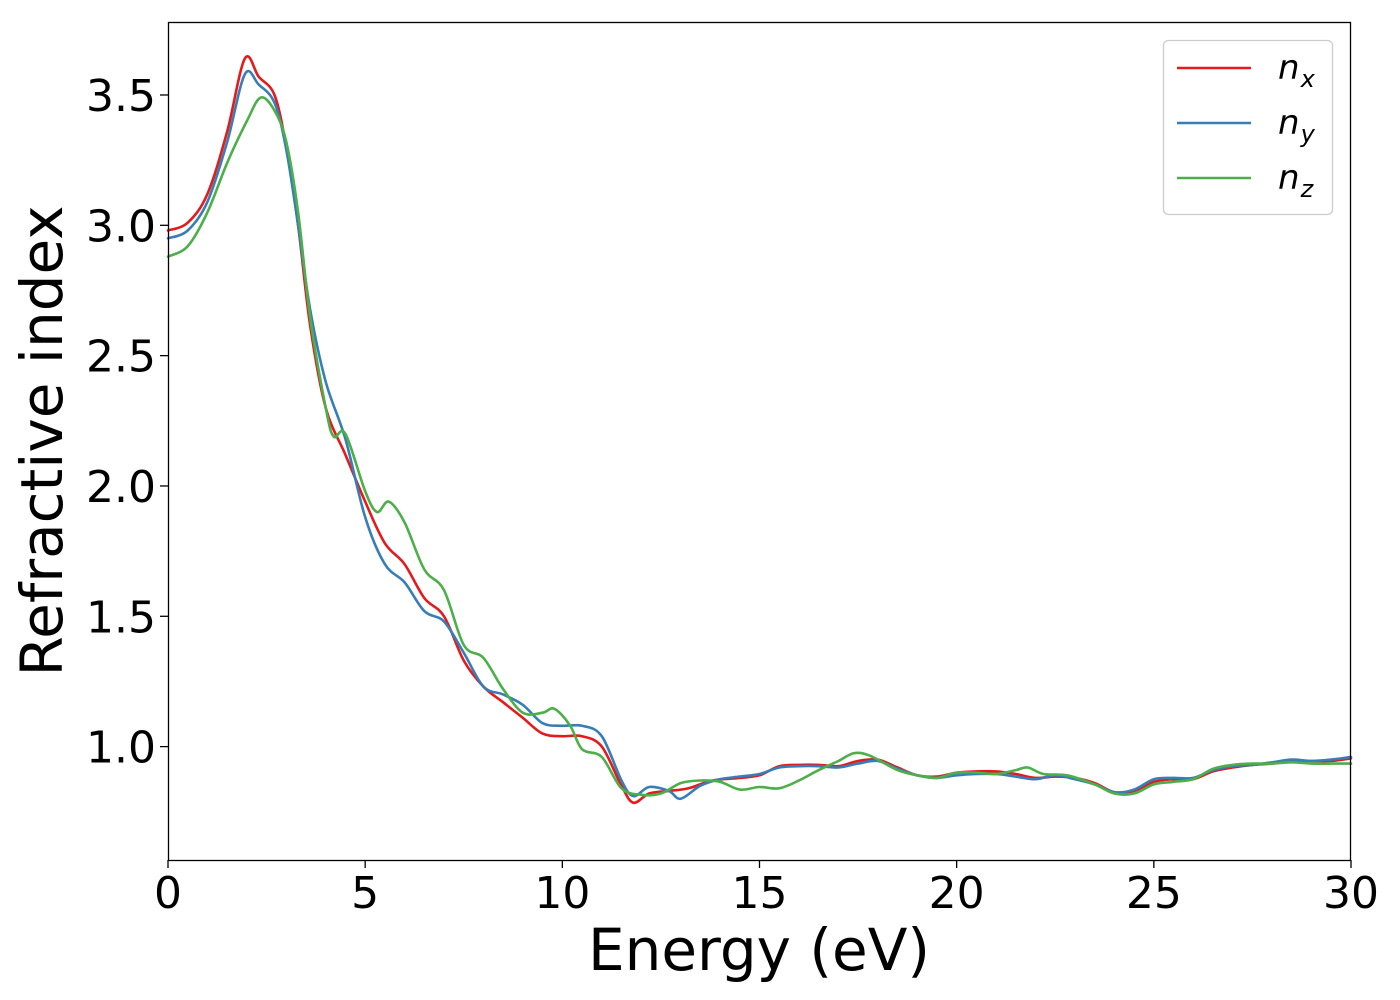 The width and height of the screenshot is (1400, 1000). I want to click on x-tick-label: 25, so click(1154, 893).